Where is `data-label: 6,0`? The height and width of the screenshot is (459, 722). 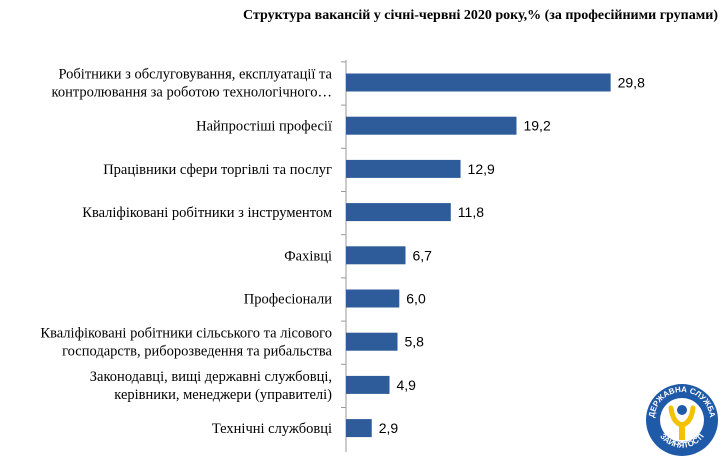
data-label: 6,0 is located at coordinates (416, 299).